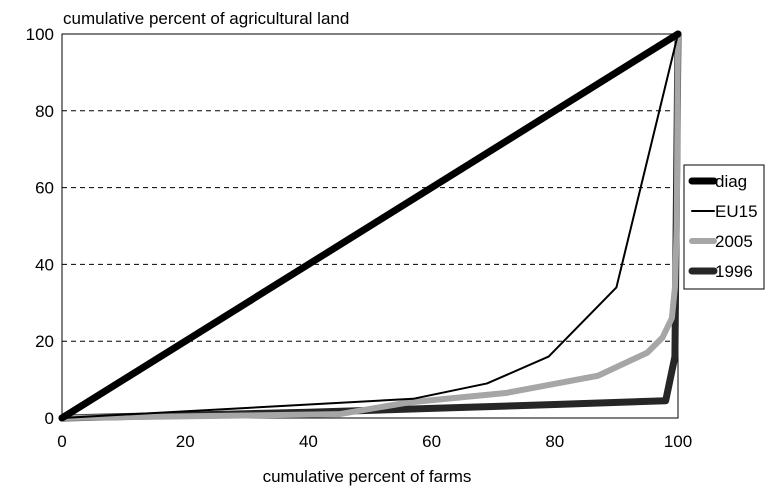 The height and width of the screenshot is (488, 768). Describe the element at coordinates (61, 441) in the screenshot. I see `x-tick-label: 0` at that location.